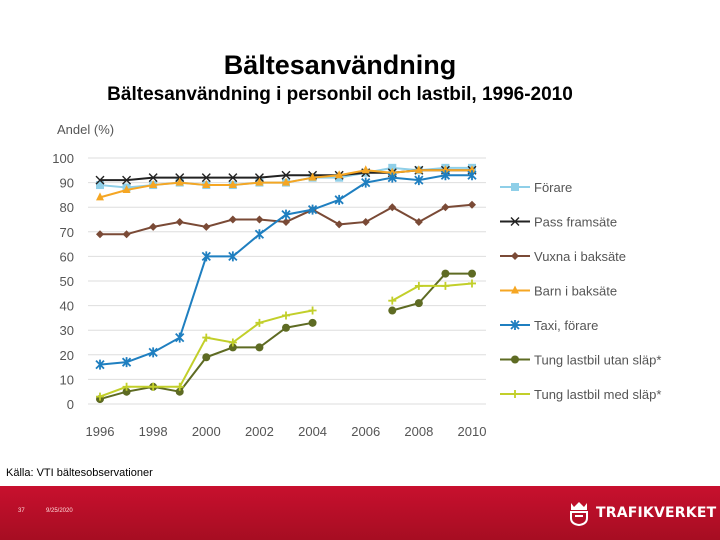 The image size is (720, 540). I want to click on y-tick-label: 80, so click(67, 207).